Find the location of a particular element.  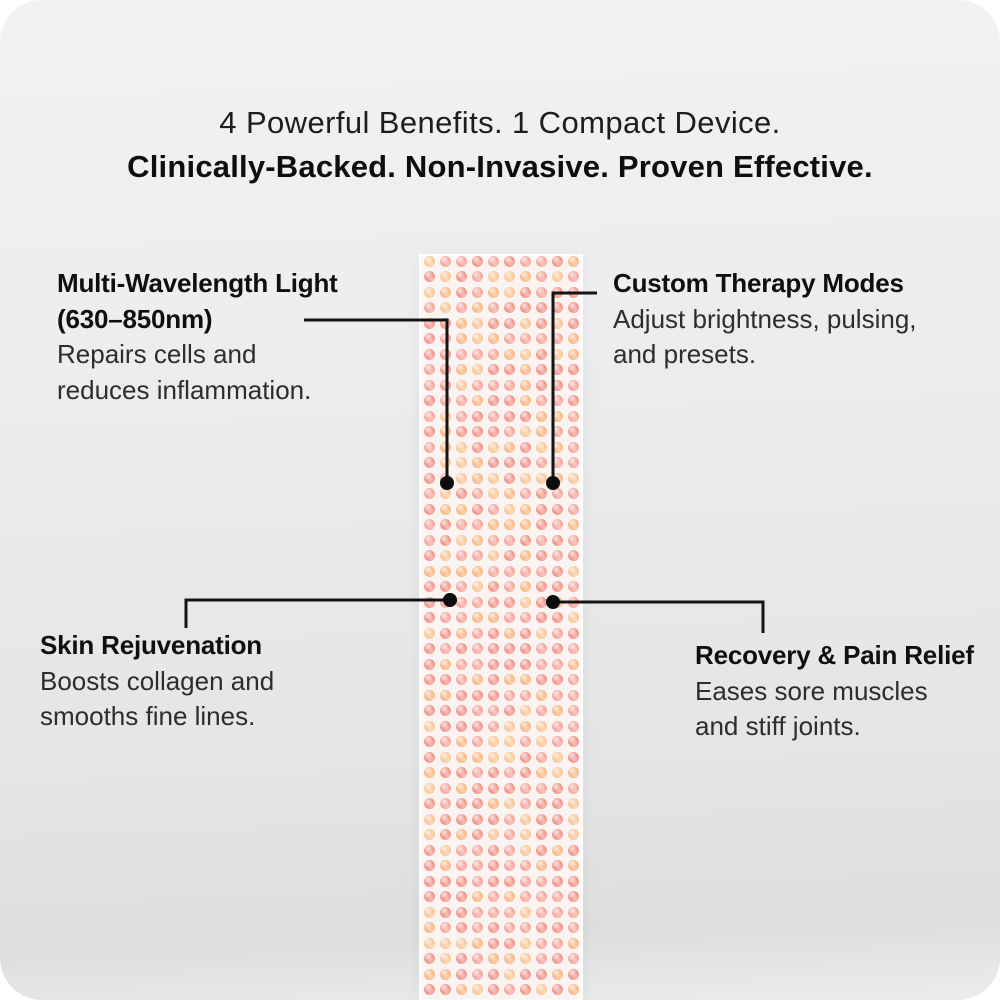

led-dot-grid is located at coordinates (501, 627).